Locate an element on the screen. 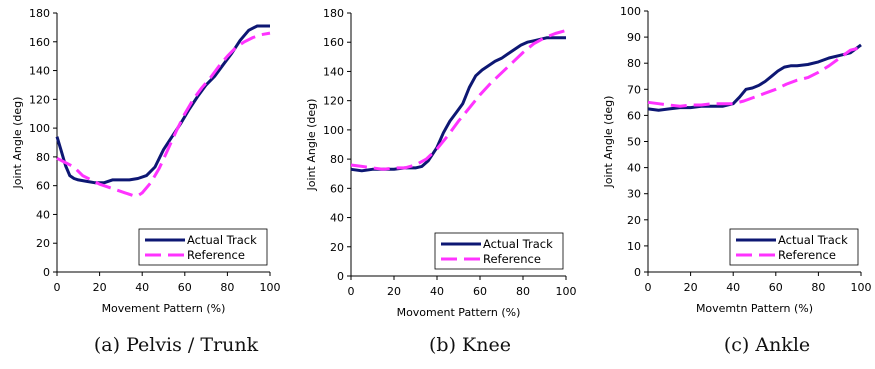 Image resolution: width=875 pixels, height=369 pixels. chart-caption-a: (a) Pelvis / Trunk is located at coordinates (176, 345).